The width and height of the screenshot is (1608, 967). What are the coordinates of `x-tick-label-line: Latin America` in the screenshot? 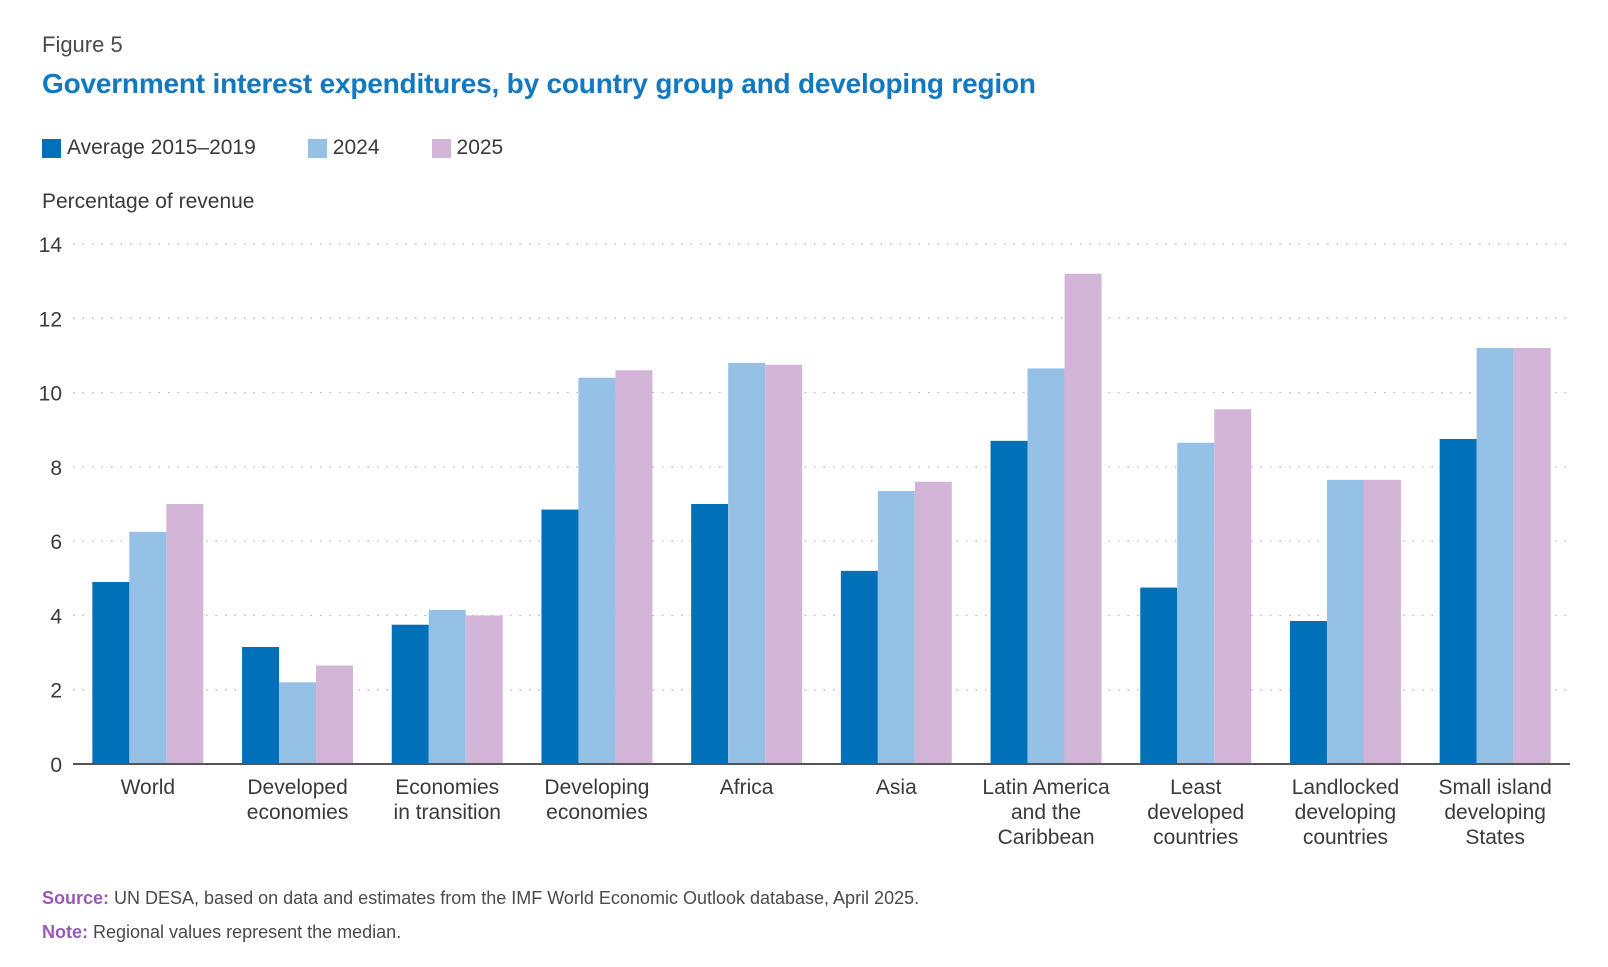 It's located at (1046, 787).